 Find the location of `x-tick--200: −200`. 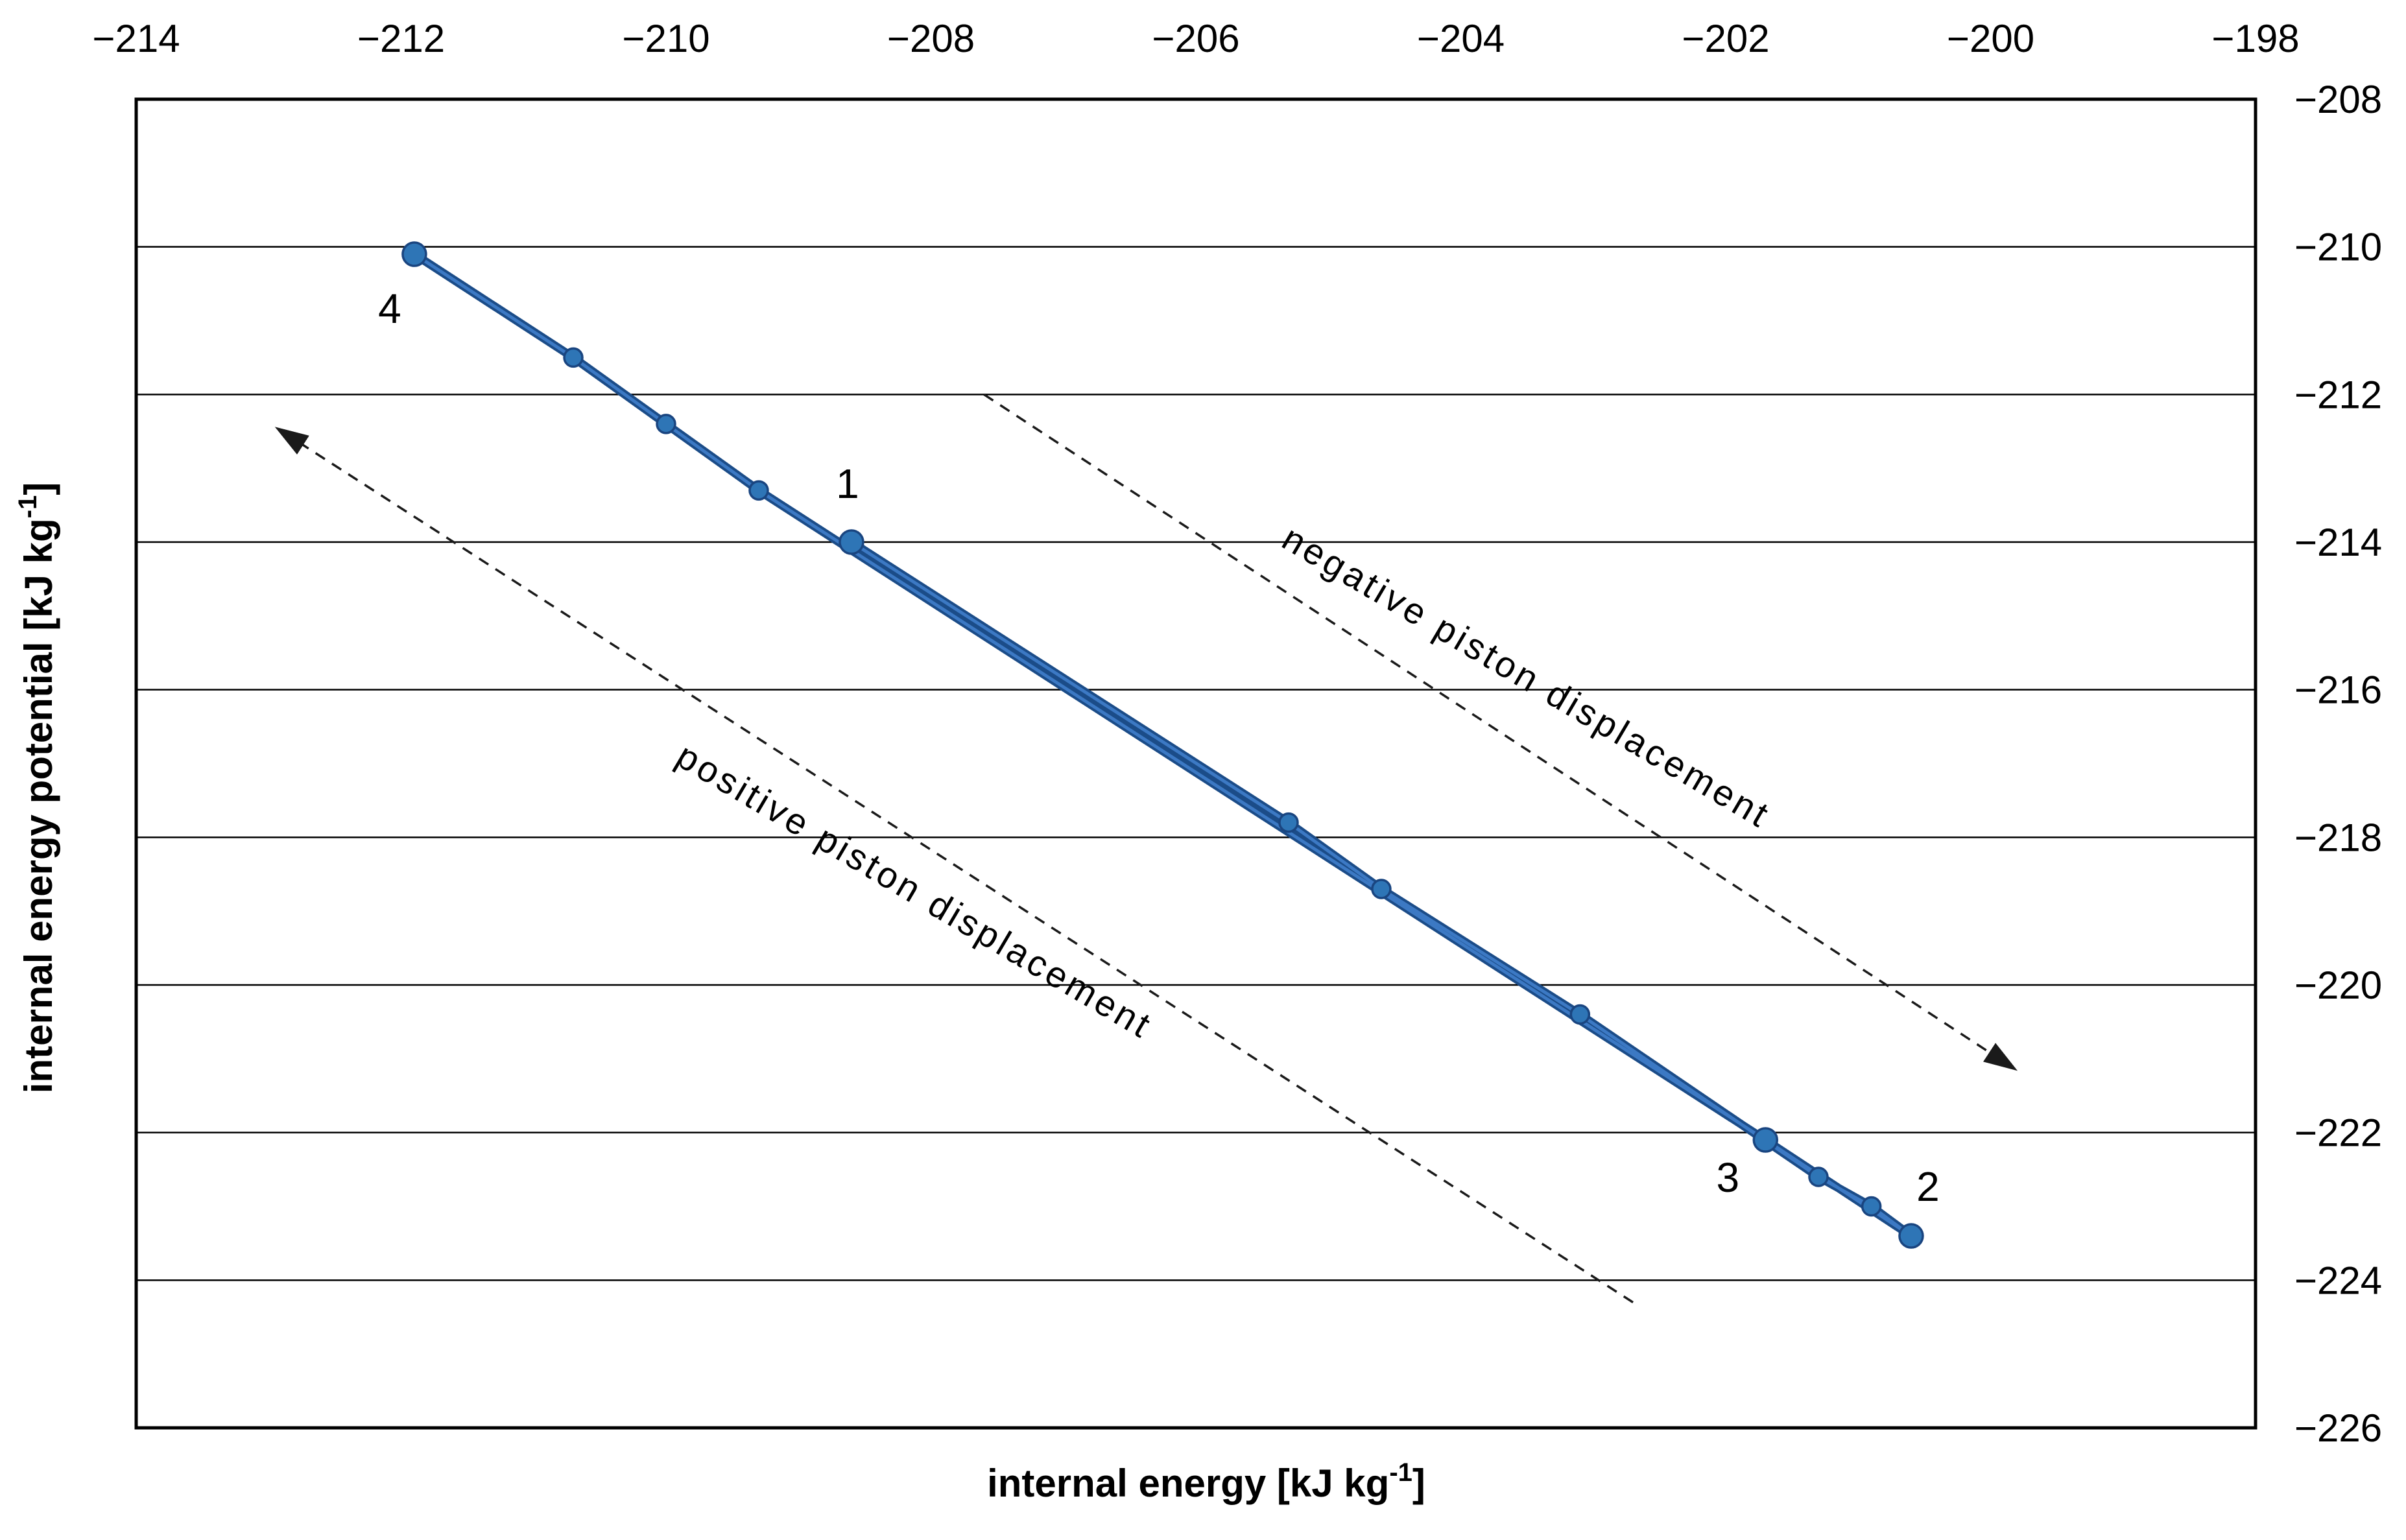

x-tick--200: −200 is located at coordinates (1991, 38).